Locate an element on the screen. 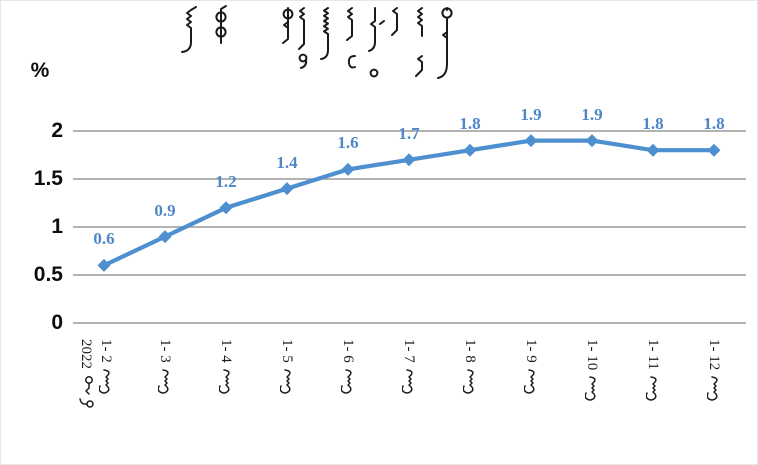  data-point-label: 1.6 is located at coordinates (348, 143).